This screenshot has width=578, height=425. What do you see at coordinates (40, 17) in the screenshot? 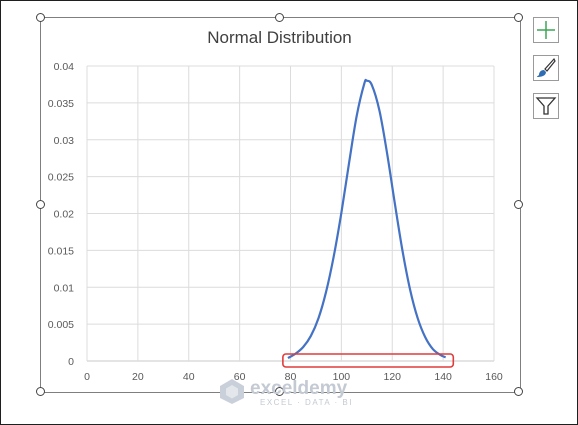
I see `resize-handle-top-left` at bounding box center [40, 17].